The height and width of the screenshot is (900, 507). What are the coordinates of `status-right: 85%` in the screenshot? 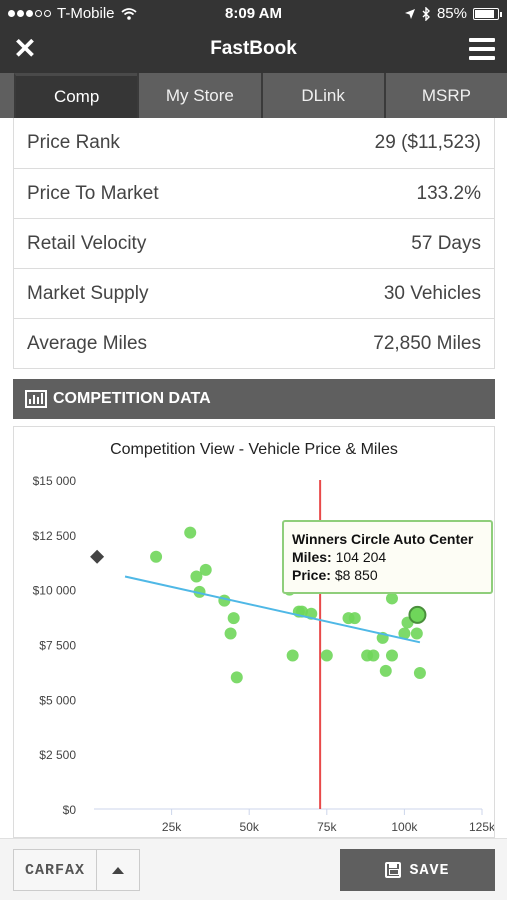 It's located at (453, 13).